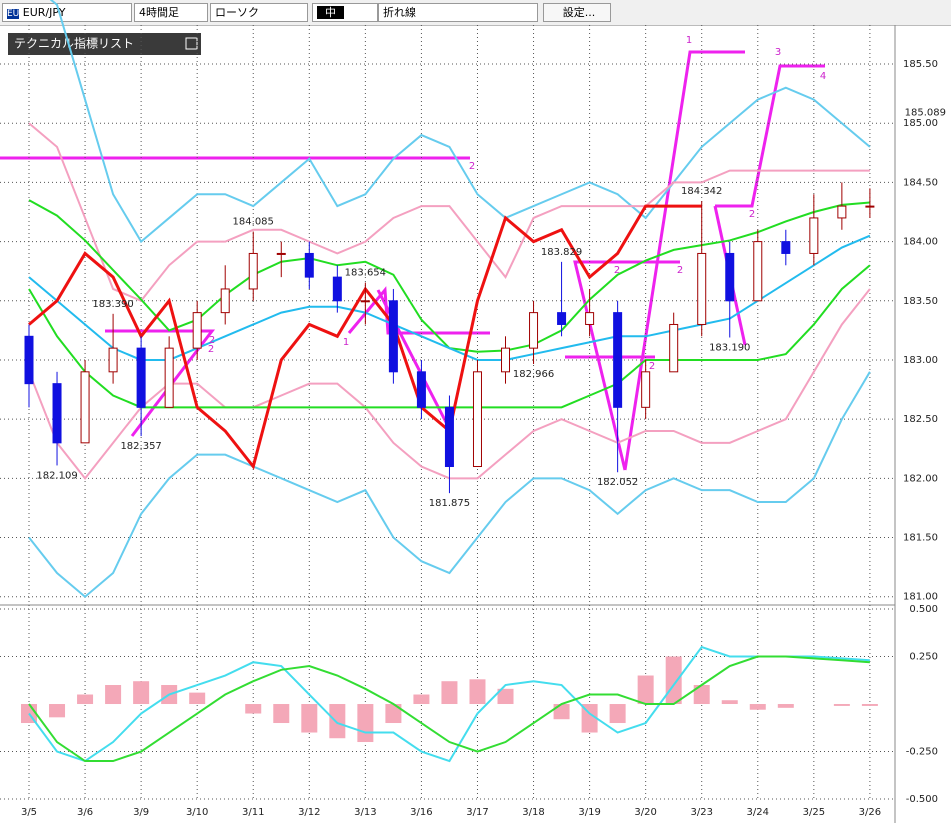 The width and height of the screenshot is (951, 823). Describe the element at coordinates (253, 812) in the screenshot. I see `x-tick-label: 3/11` at that location.